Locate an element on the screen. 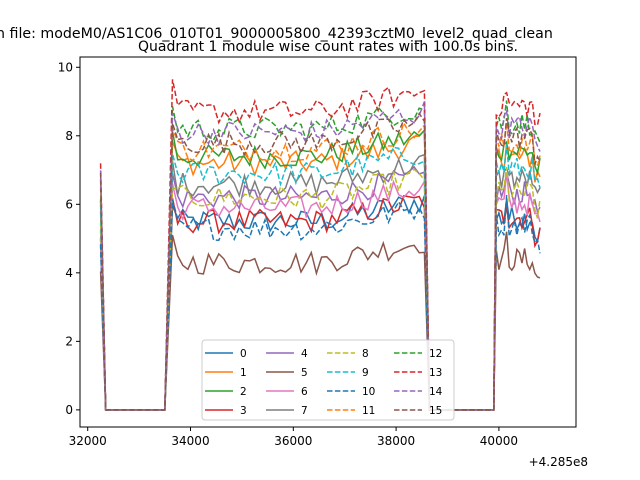 The image size is (640, 480). y-tick-label: 2 is located at coordinates (69, 341).